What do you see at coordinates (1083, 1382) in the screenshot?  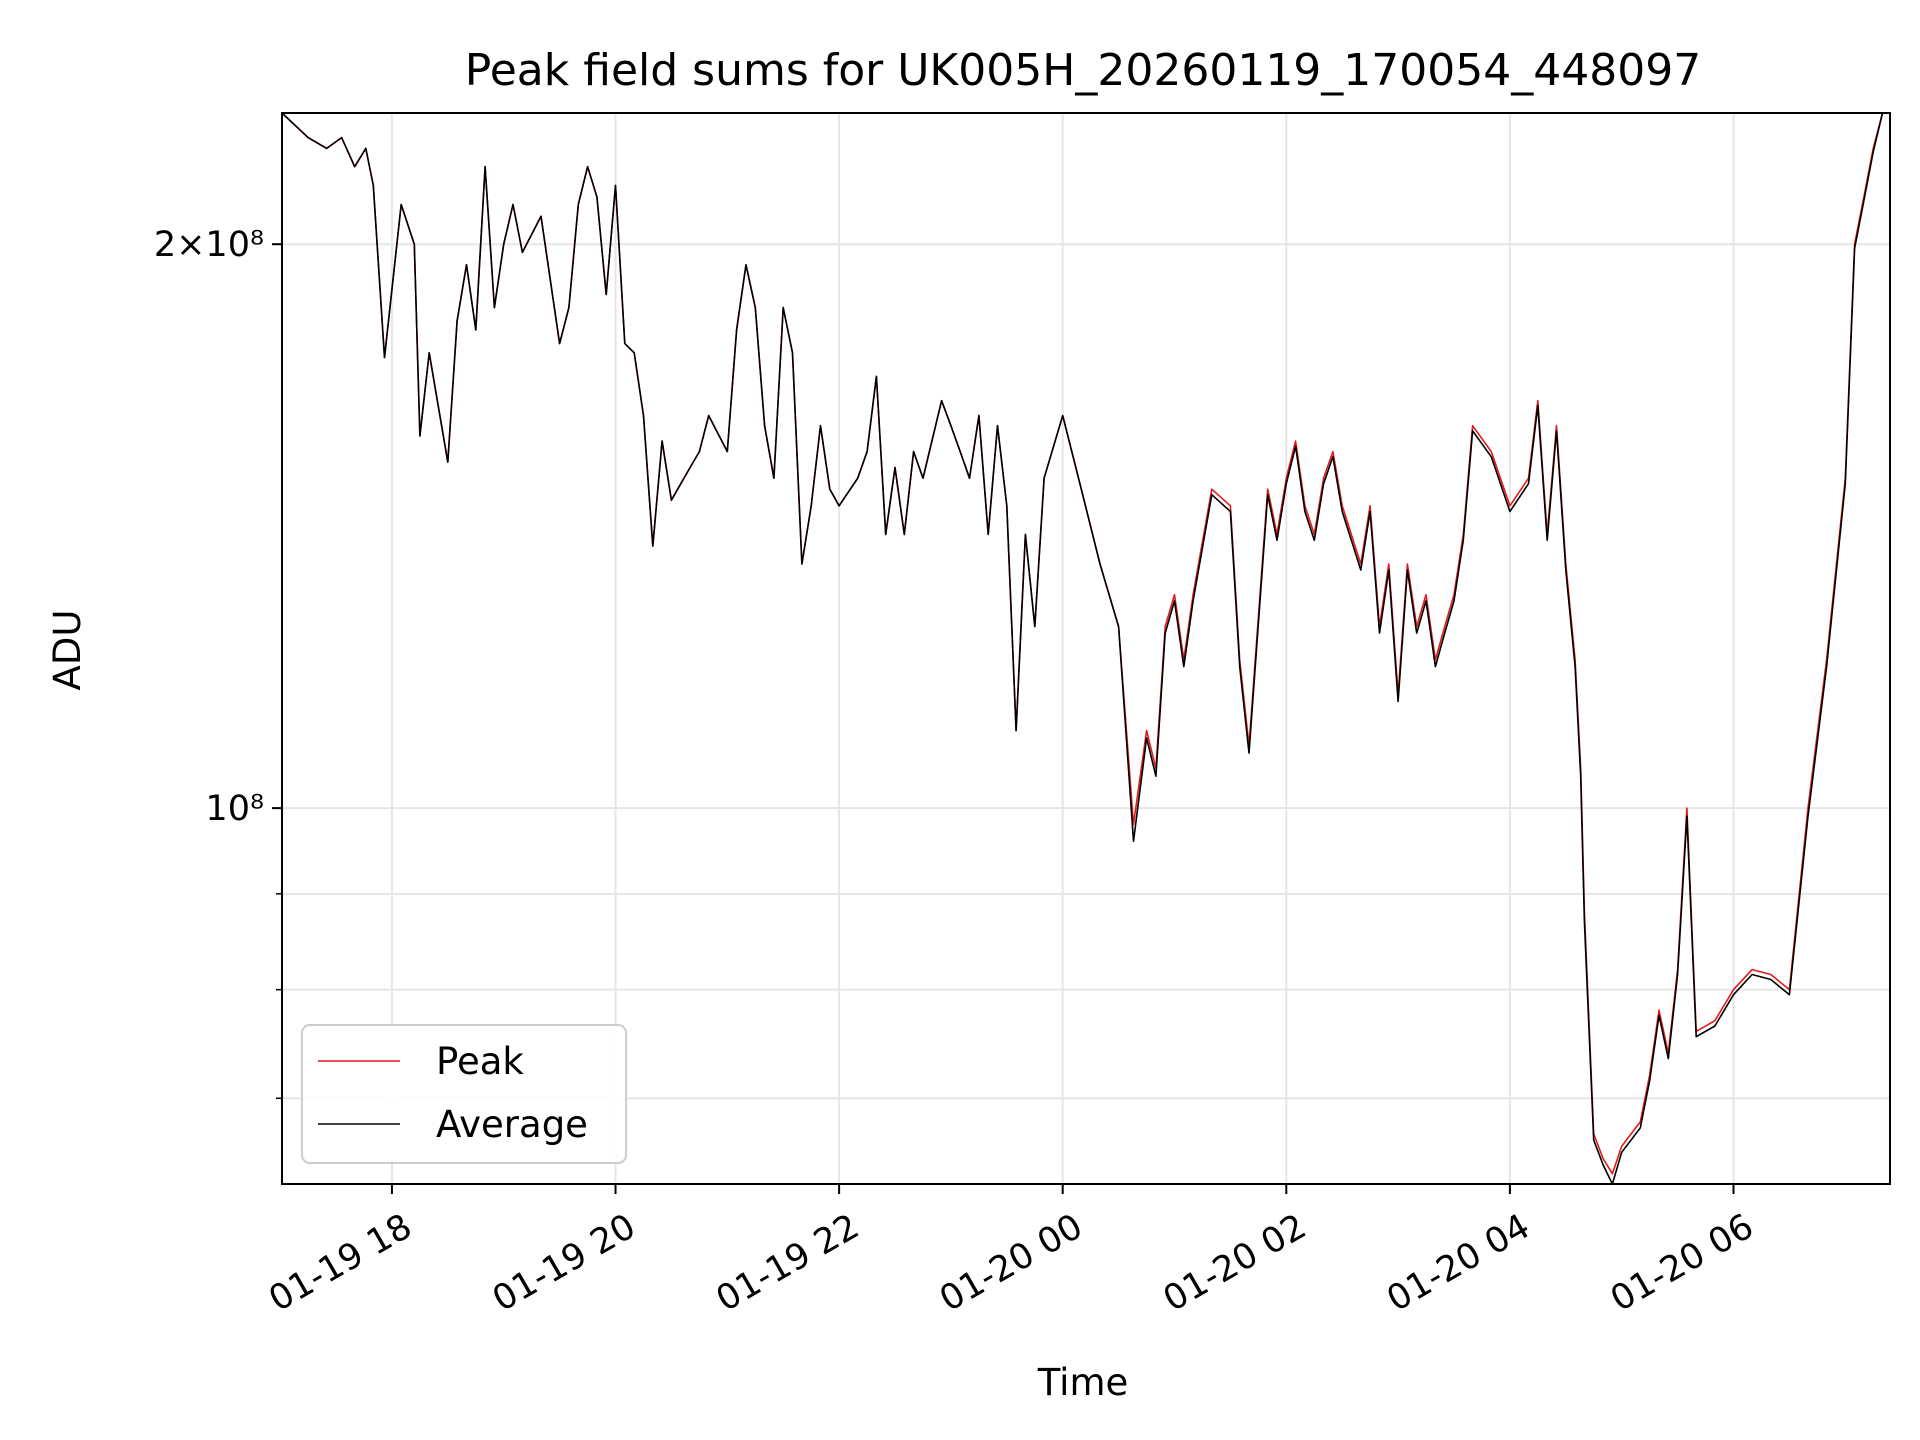 I see `x-axis-label: Time` at bounding box center [1083, 1382].